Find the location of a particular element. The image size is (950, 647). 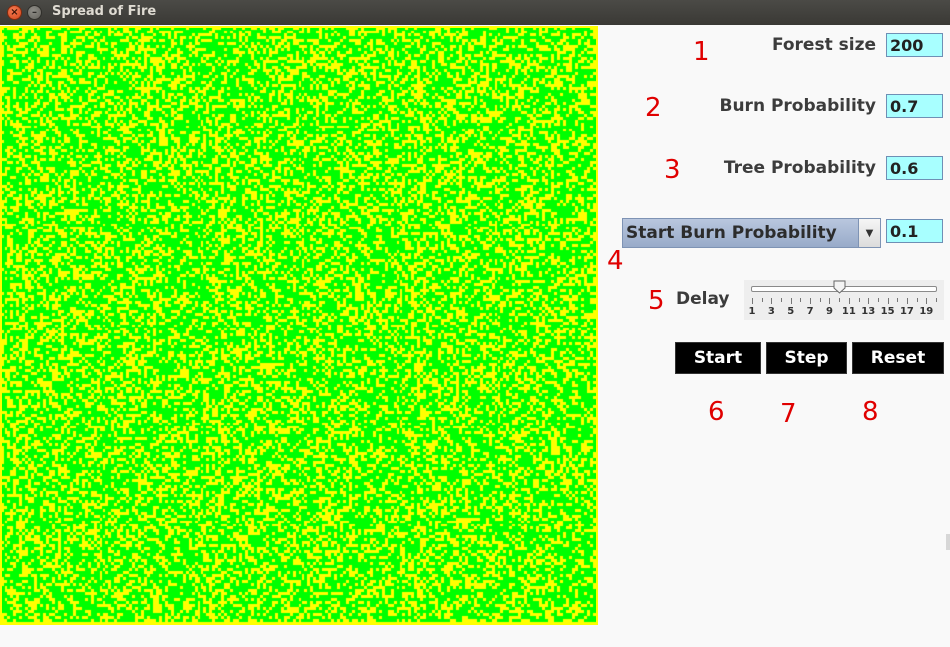

annotation-2: 2 is located at coordinates (653, 108).